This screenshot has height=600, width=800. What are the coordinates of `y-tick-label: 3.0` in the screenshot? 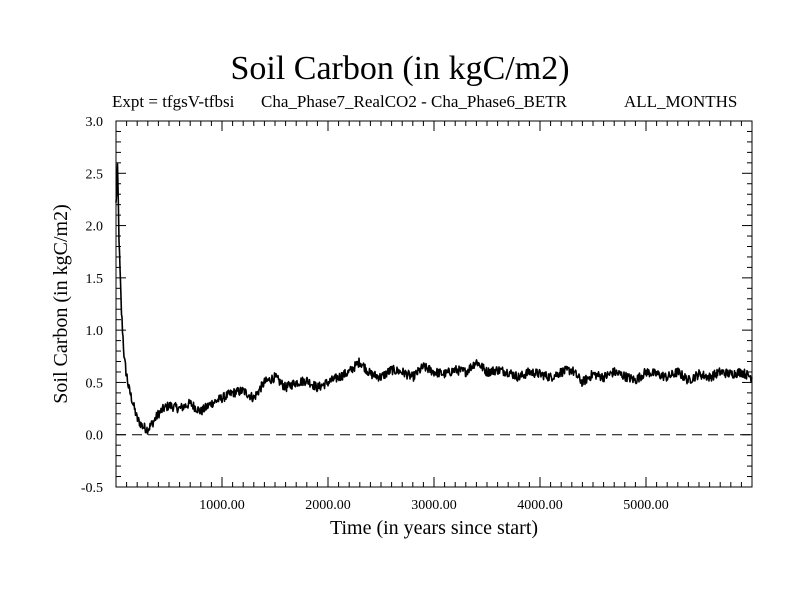 It's located at (95, 122).